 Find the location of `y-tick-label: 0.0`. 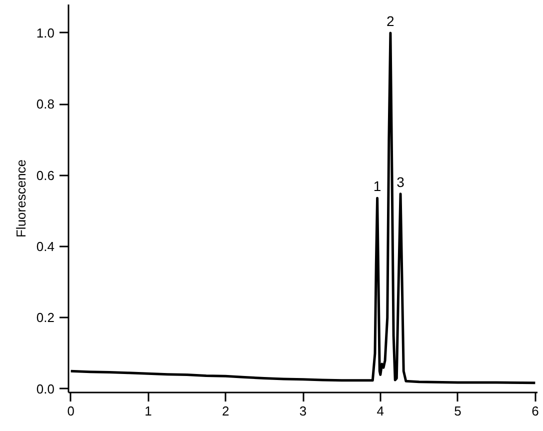

y-tick-label: 0.0 is located at coordinates (45, 388).